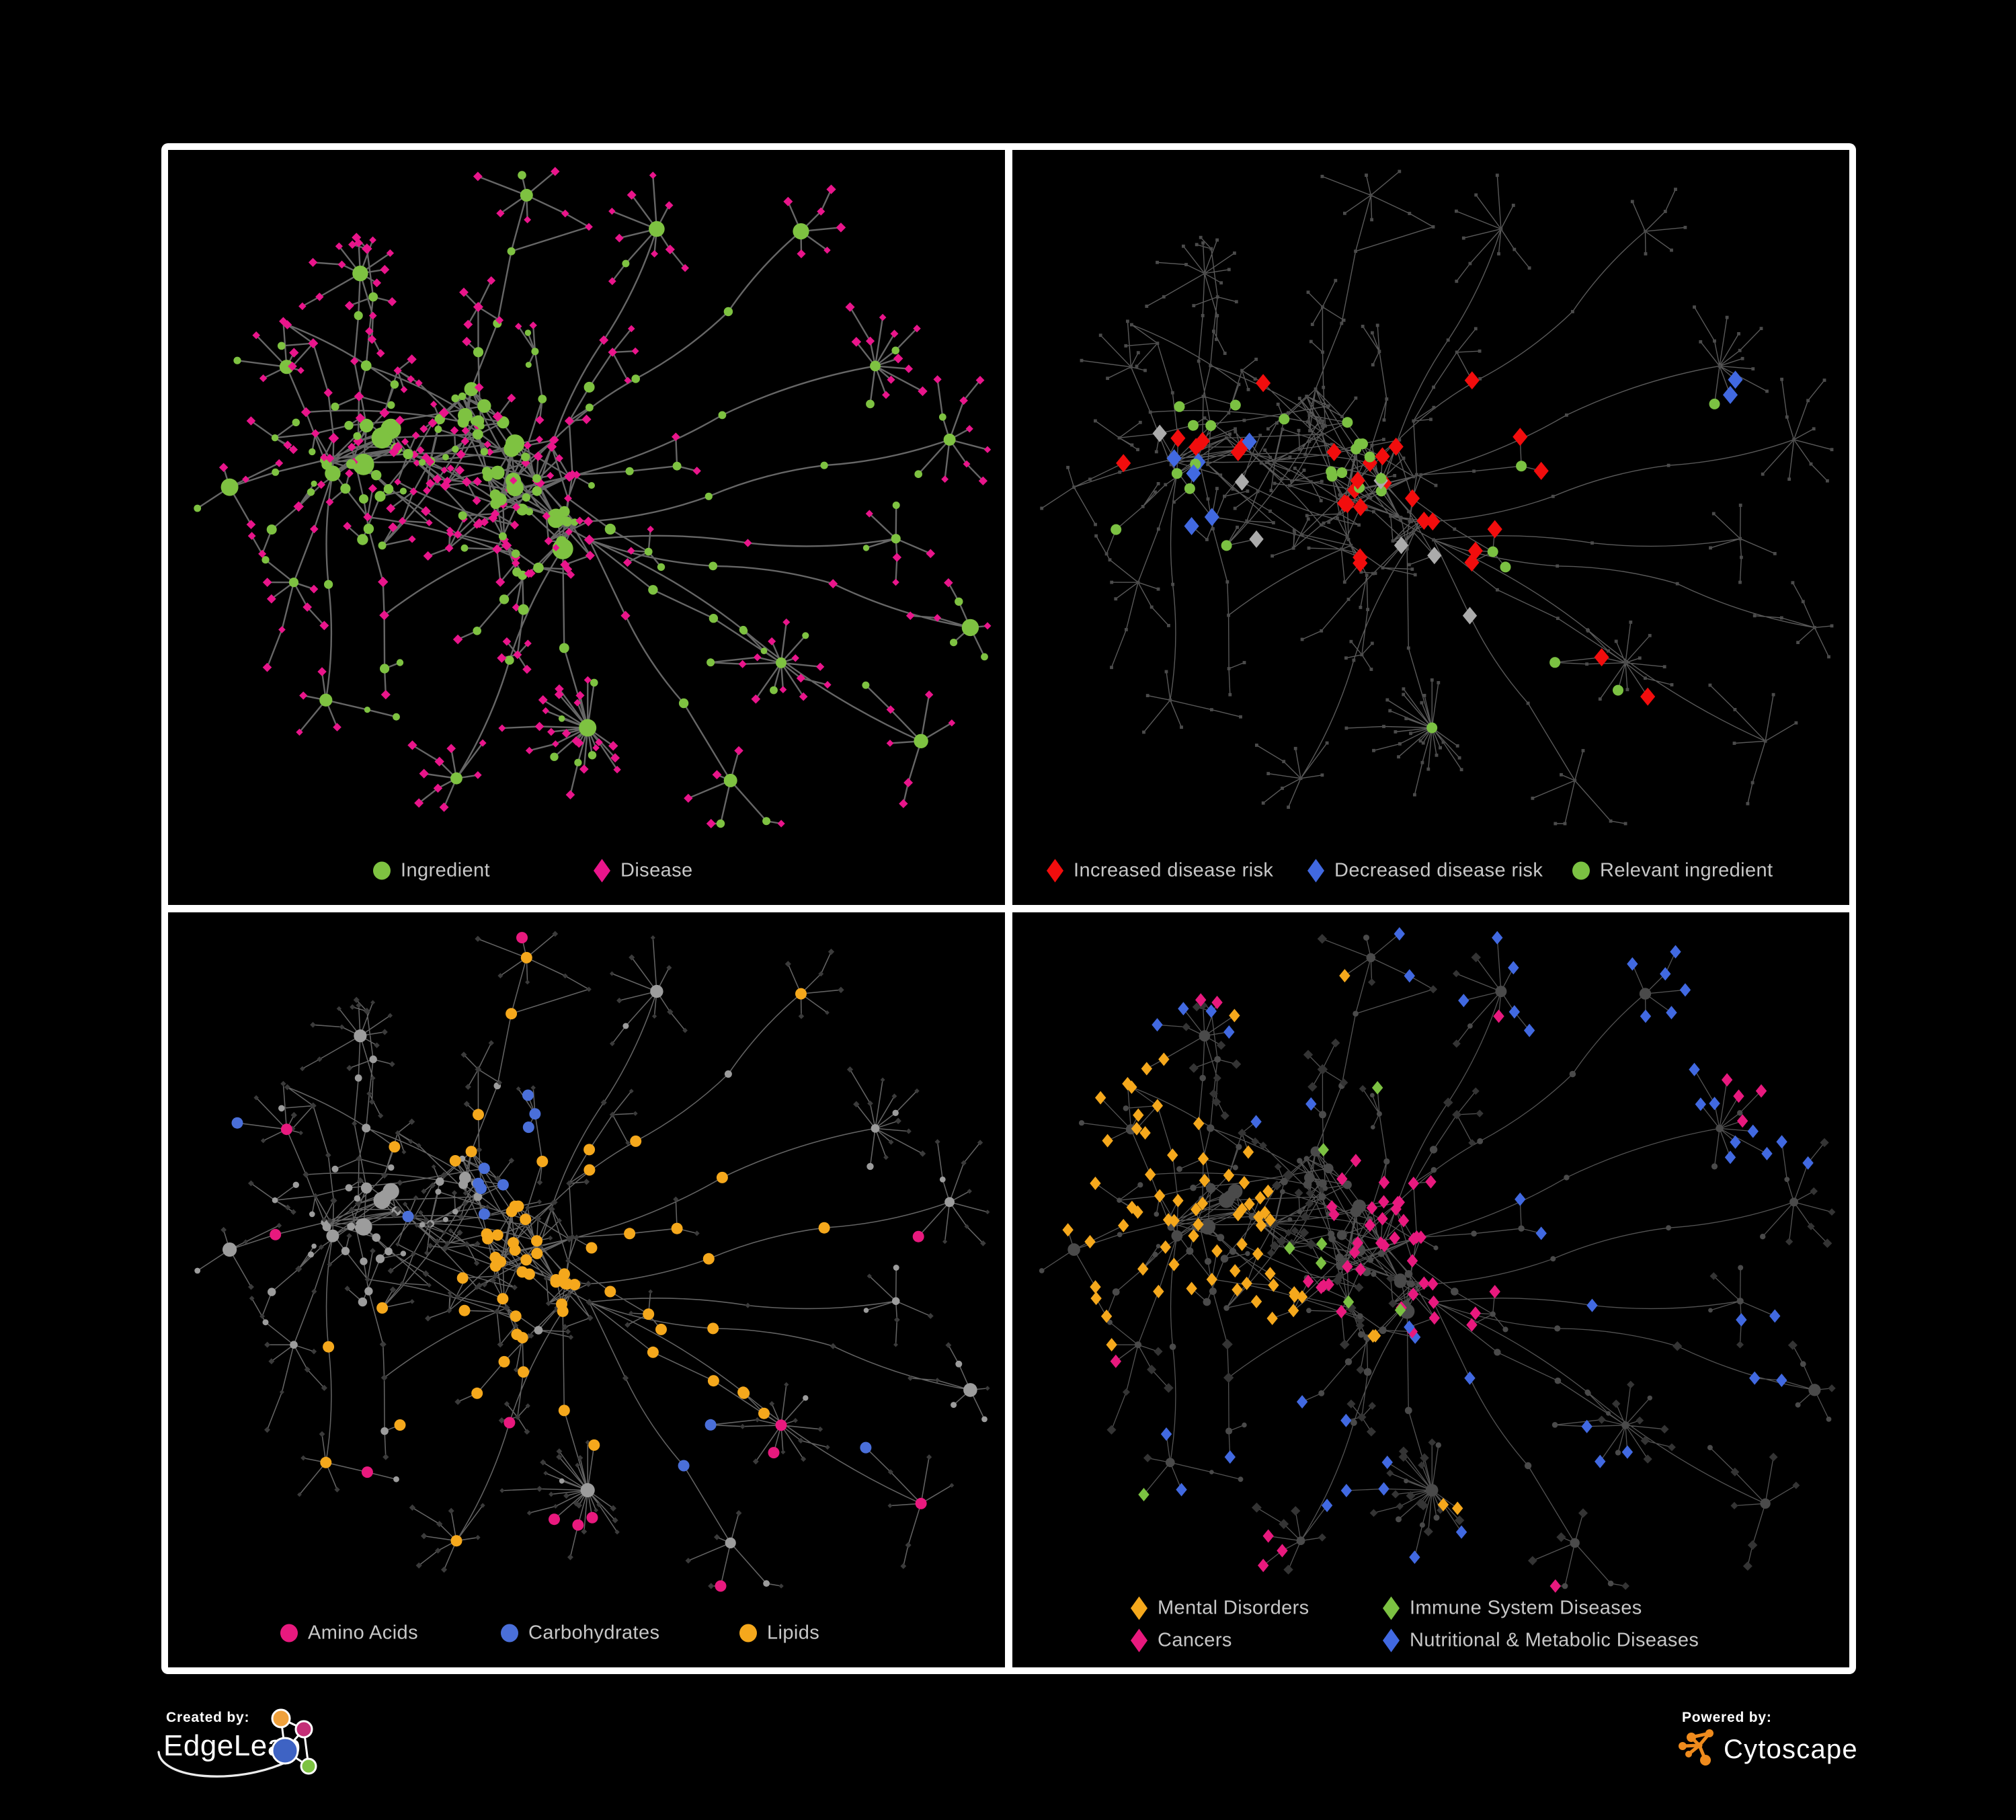  I want to click on edgeleap-swoosh, so click(223, 1764).